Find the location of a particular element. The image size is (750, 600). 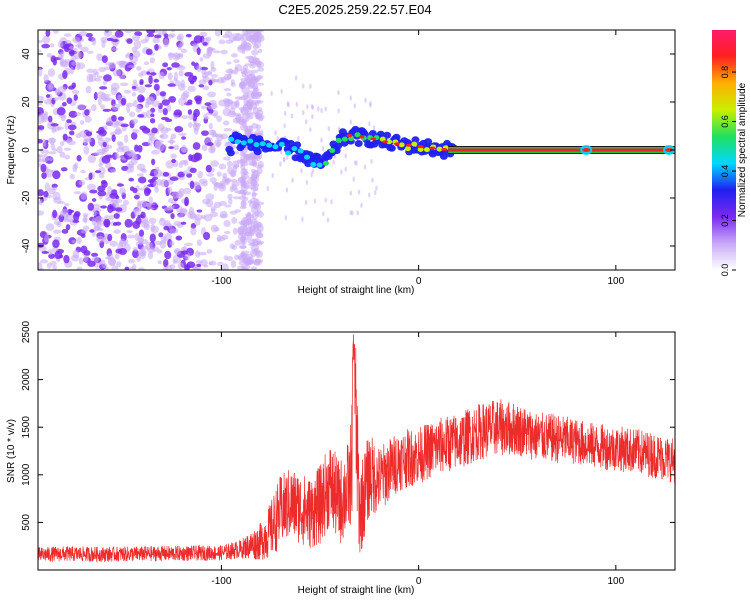

x-tick-label: 100 is located at coordinates (615, 581).